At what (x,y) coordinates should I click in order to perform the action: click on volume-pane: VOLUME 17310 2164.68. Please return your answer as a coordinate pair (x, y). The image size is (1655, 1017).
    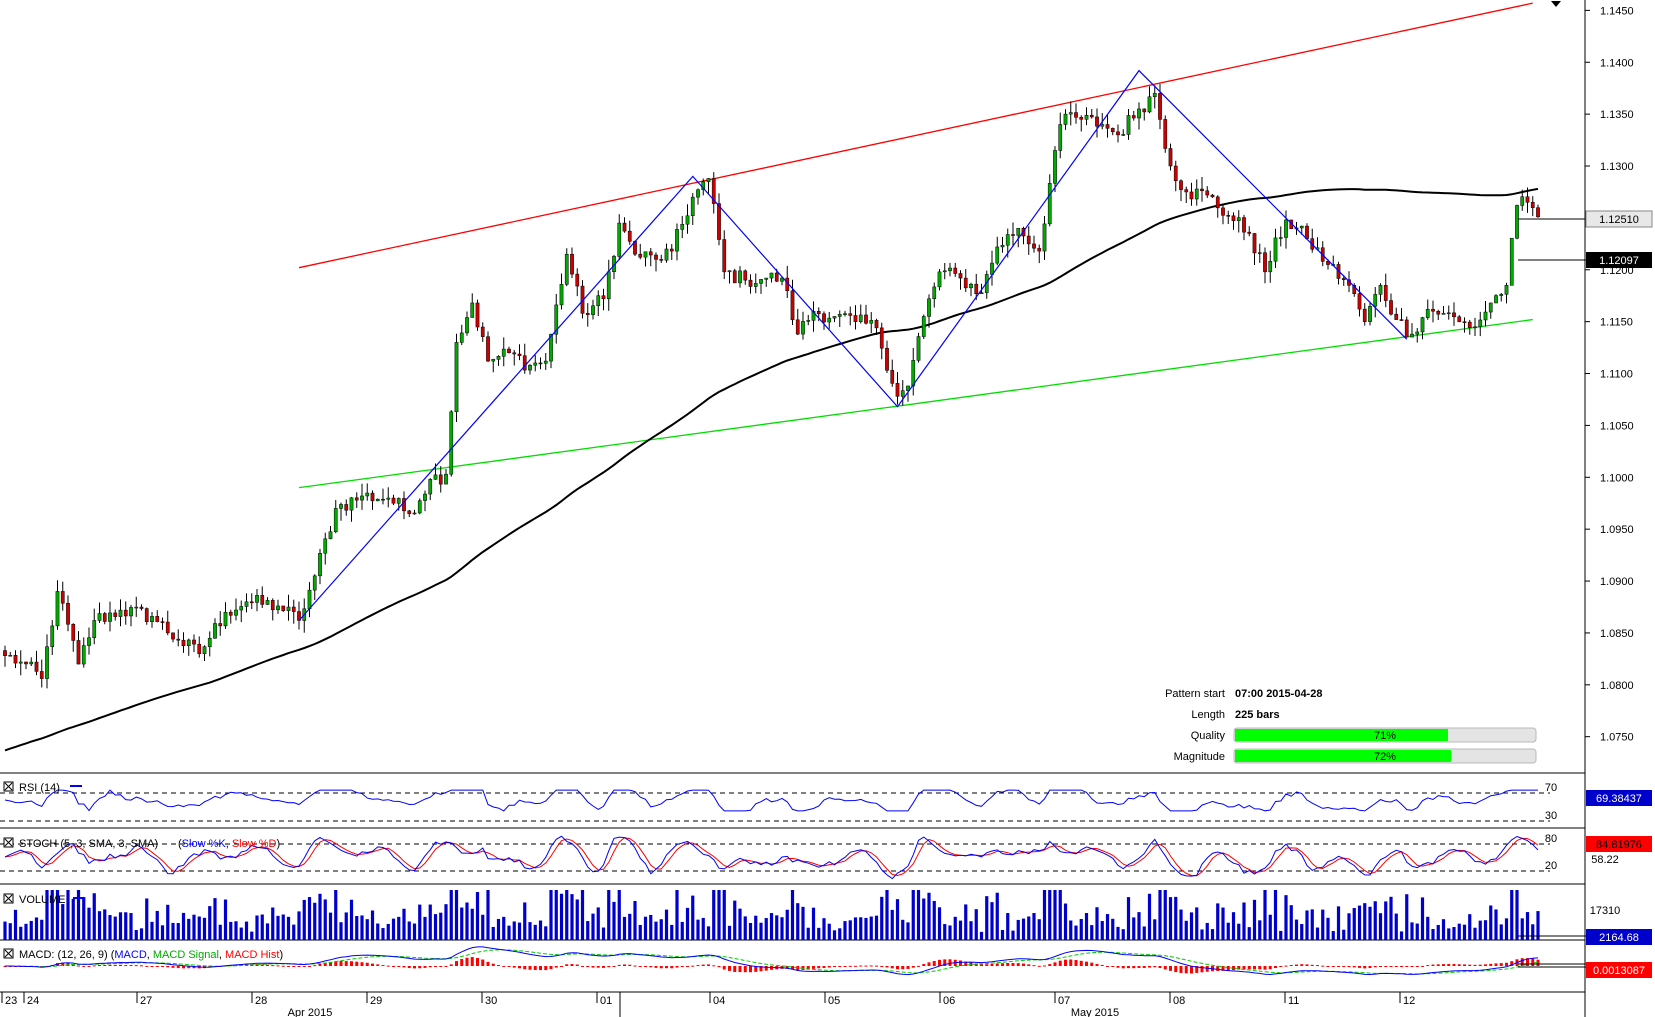
    Looking at the image, I should click on (827, 917).